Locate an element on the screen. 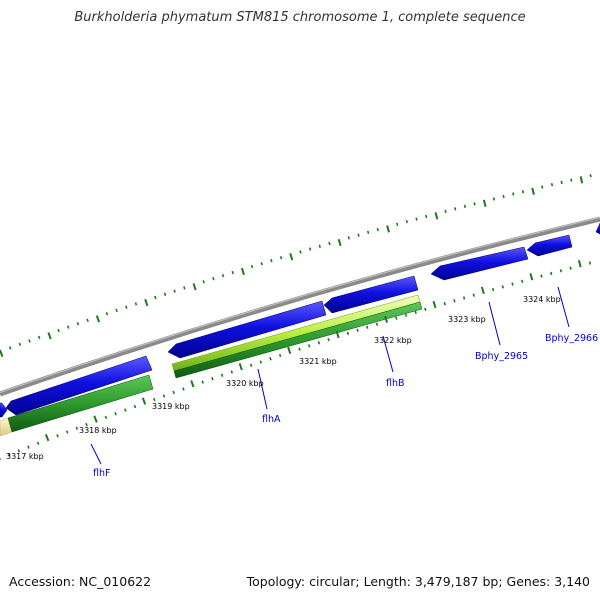 Image resolution: width=600 pixels, height=600 pixels. gene-label-flhF: flhF is located at coordinates (101, 473).